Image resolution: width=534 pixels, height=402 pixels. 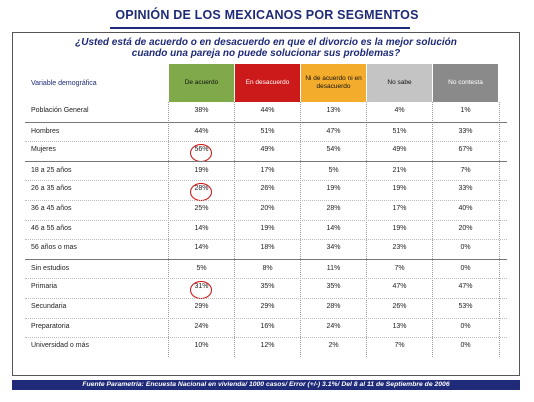 I want to click on cell-text: 33%, so click(x=465, y=189).